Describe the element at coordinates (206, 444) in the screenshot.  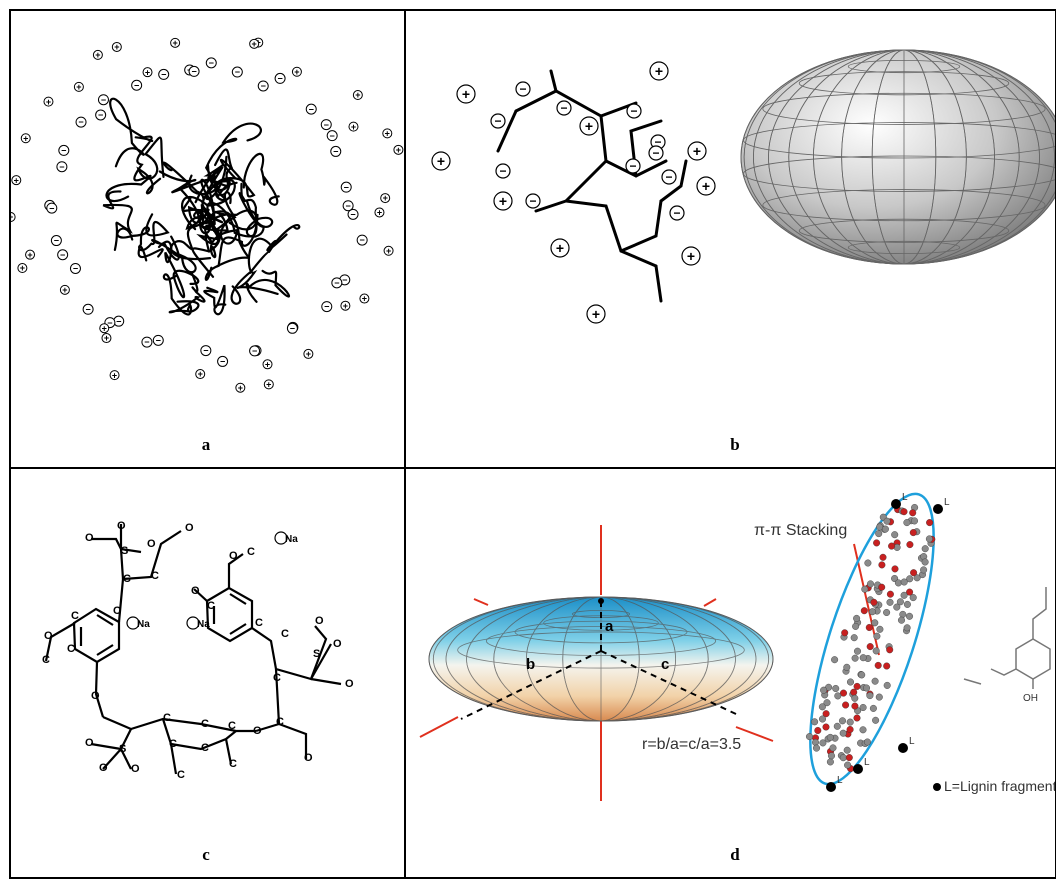
I see `caption-a: a` at that location.